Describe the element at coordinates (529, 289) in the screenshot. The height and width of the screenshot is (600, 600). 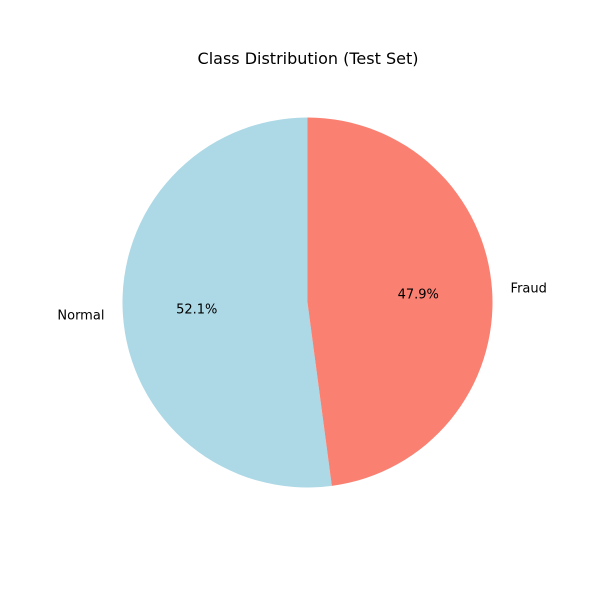
I see `slice-label-fraud: Fraud` at that location.